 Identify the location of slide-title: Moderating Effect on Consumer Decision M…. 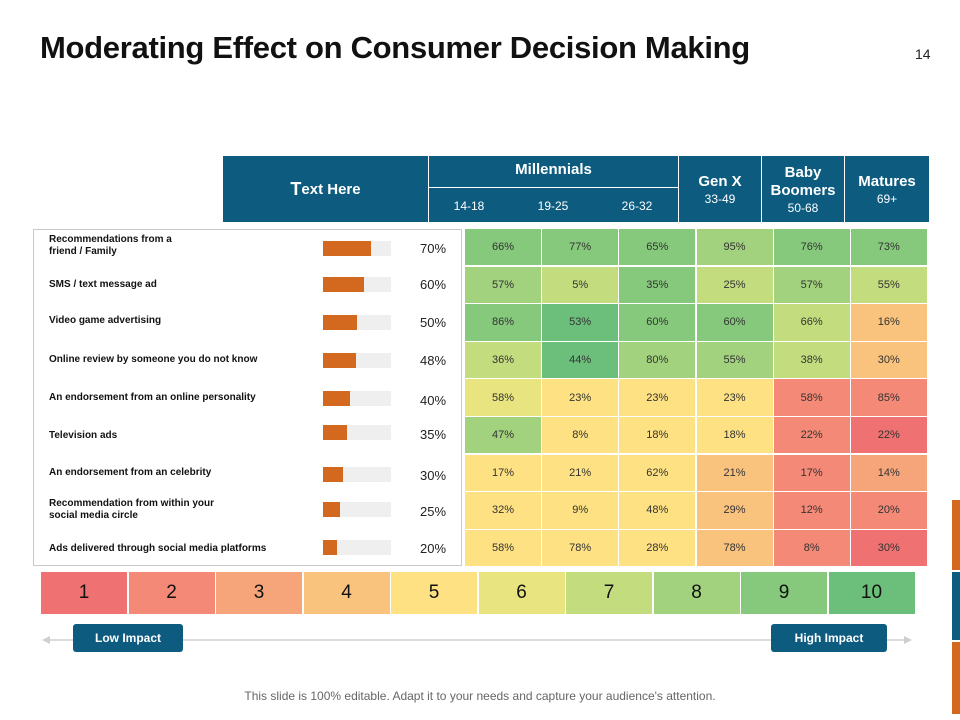
(395, 47).